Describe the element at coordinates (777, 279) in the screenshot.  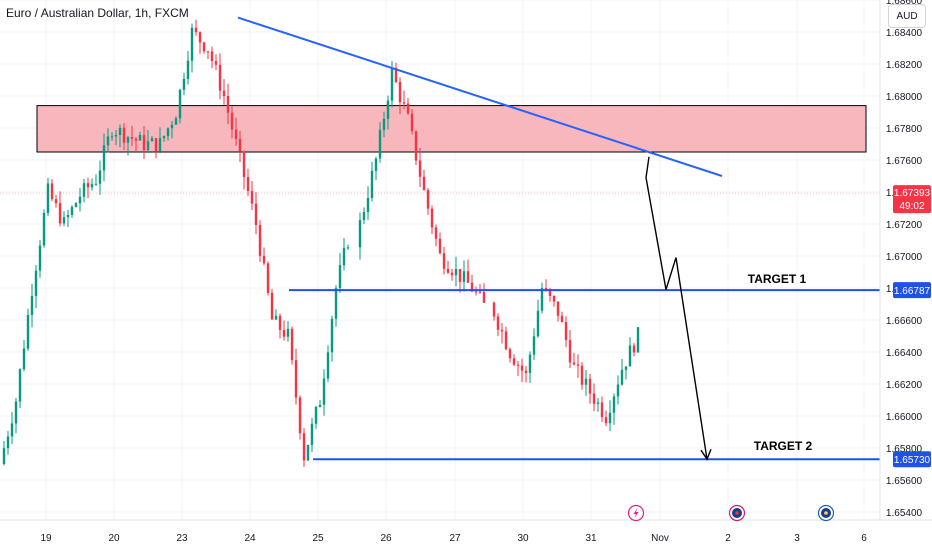
I see `target-1-label: TARGET 1` at that location.